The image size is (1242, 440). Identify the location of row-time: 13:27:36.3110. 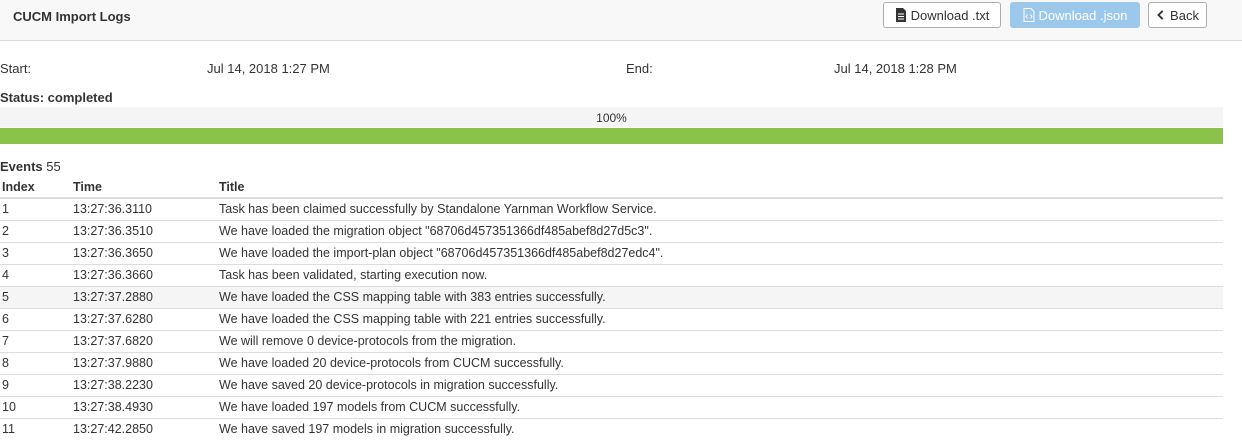
(144, 208).